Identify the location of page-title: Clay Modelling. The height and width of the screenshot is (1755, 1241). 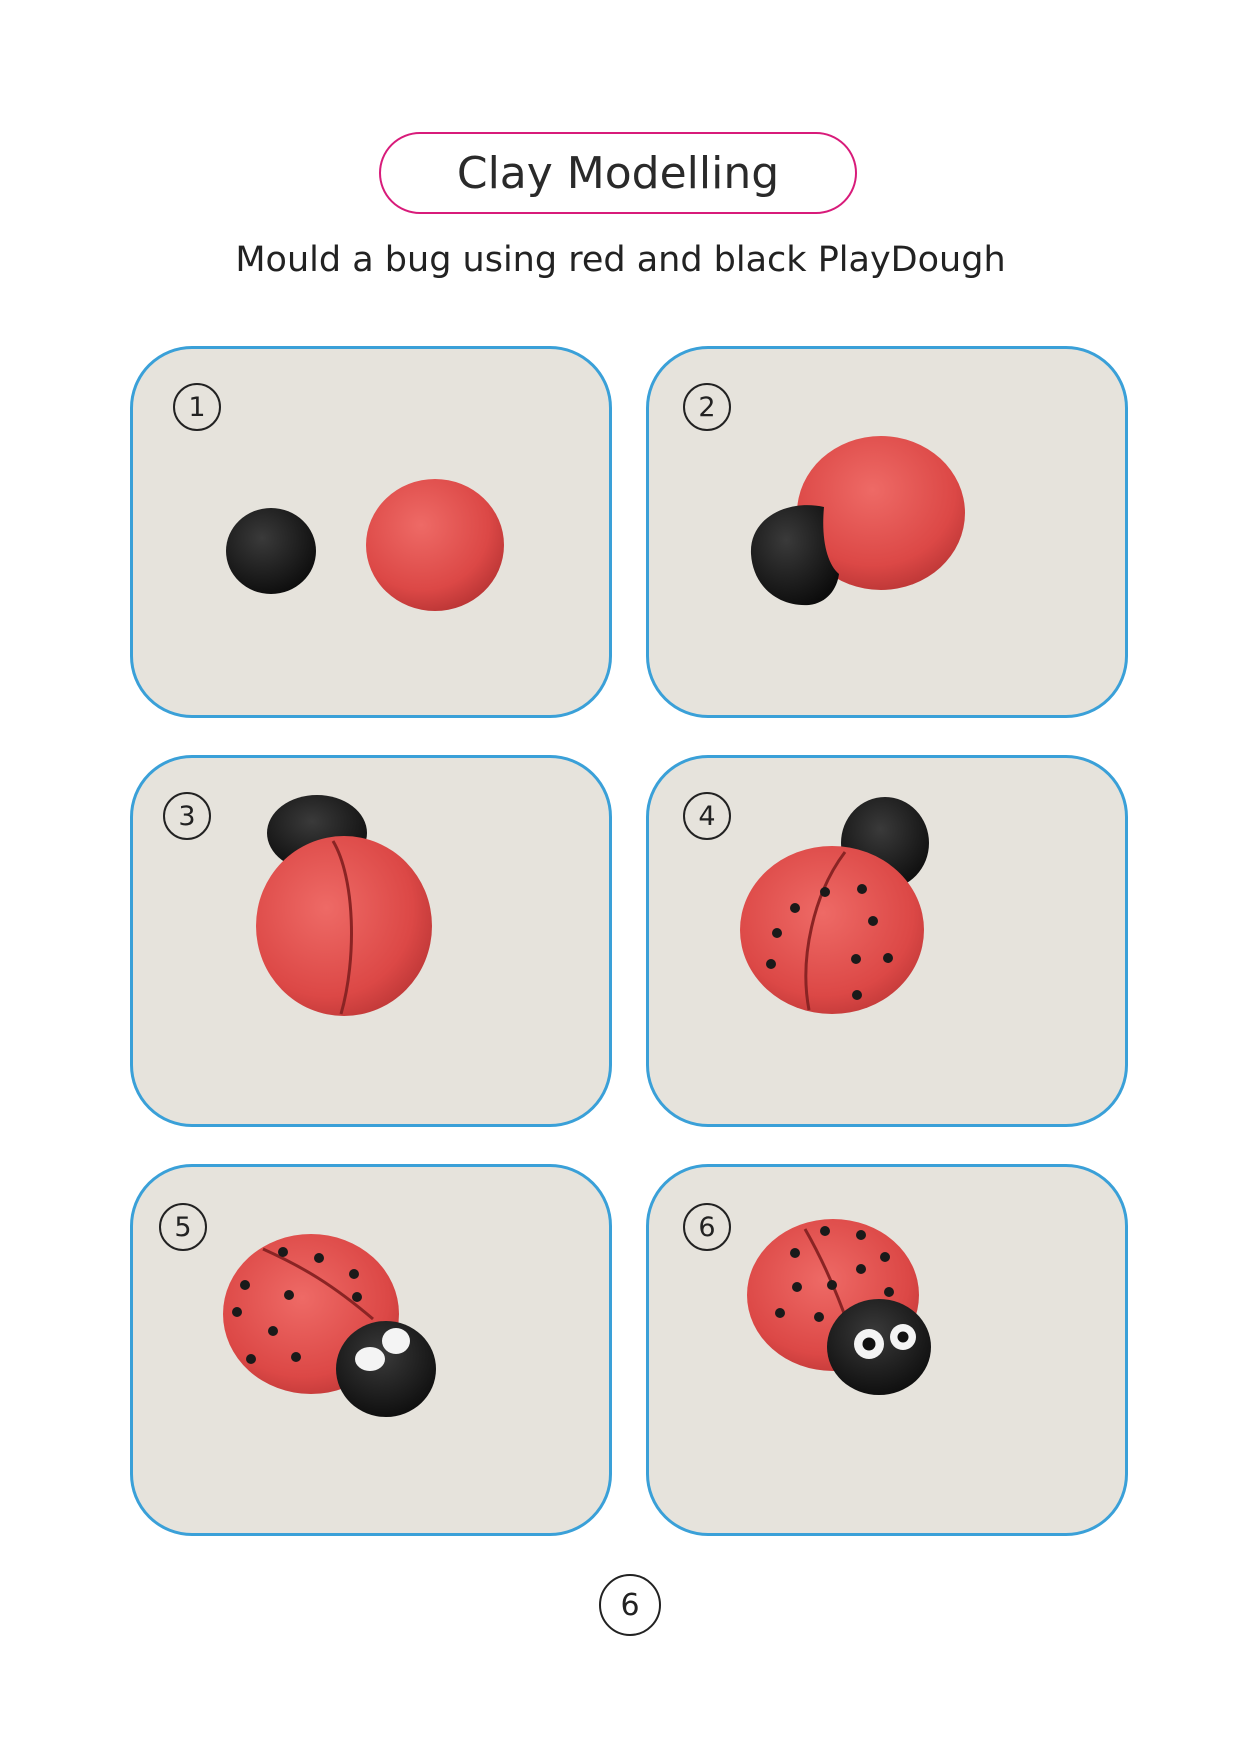
(618, 173).